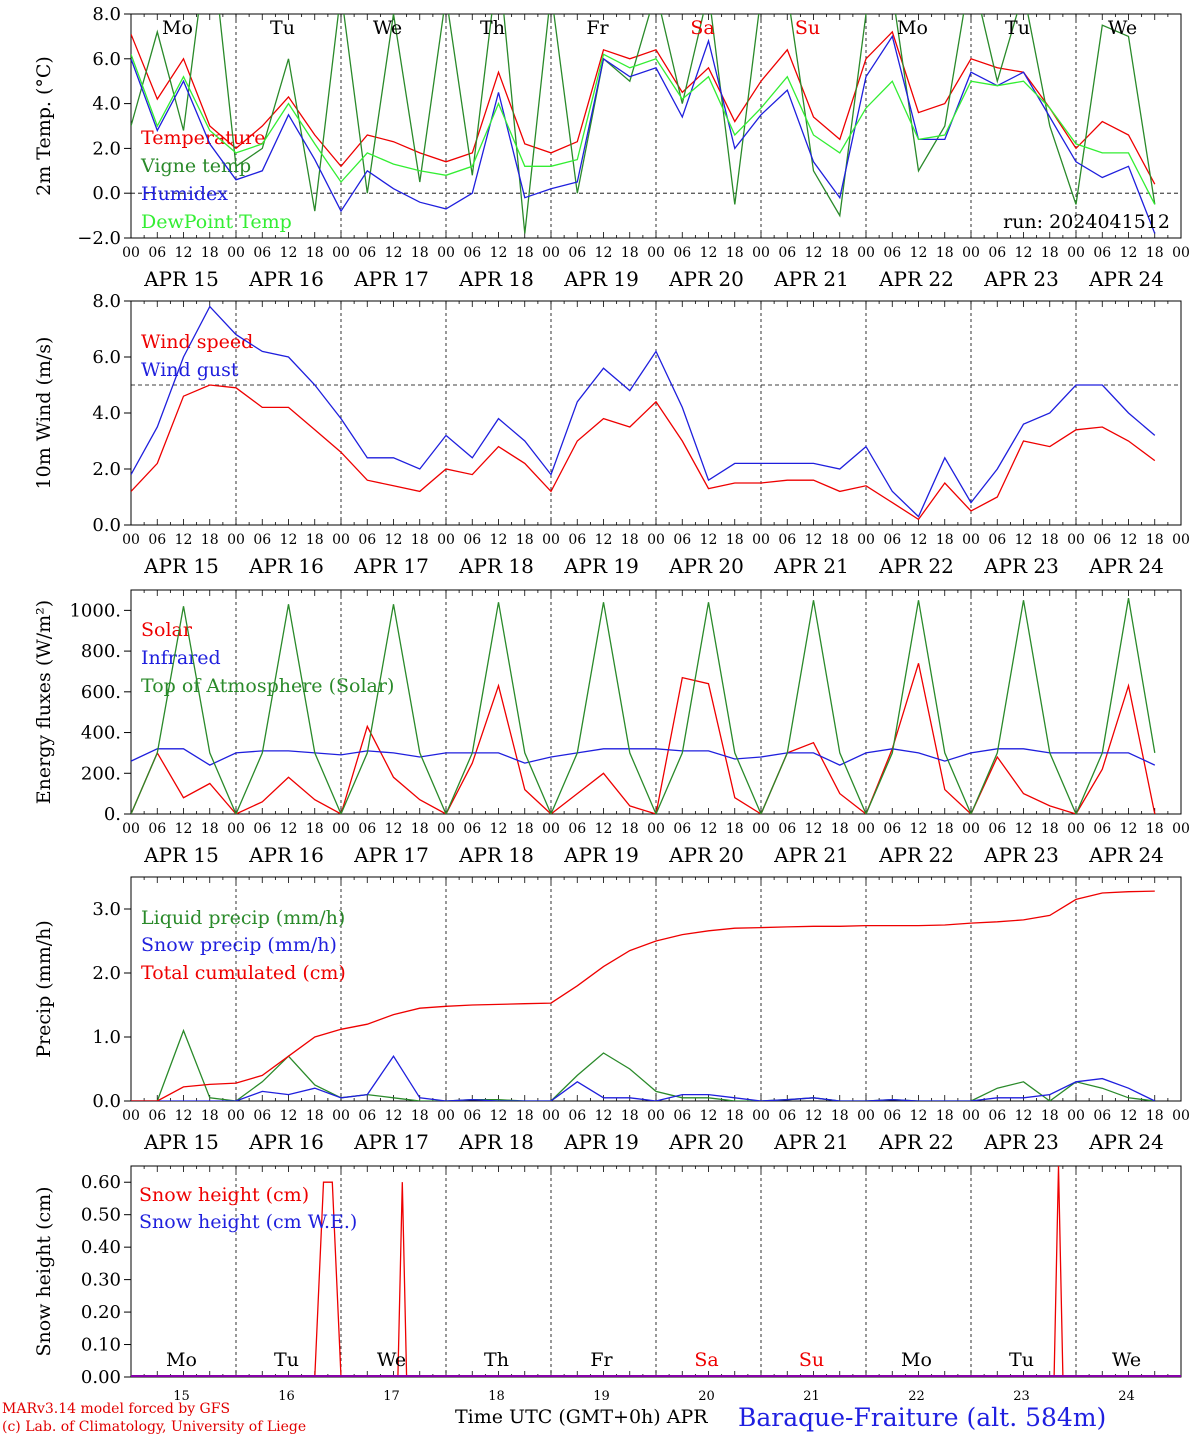 This screenshot has width=1194, height=1440. What do you see at coordinates (101, 1280) in the screenshot?
I see `y-tick-label: 0.30` at bounding box center [101, 1280].